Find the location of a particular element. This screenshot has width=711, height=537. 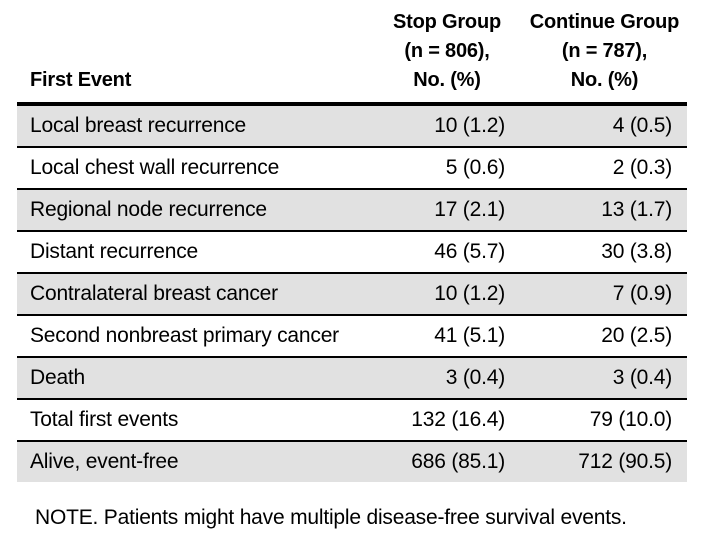

event-name-cell: Second nonbreast primary cancer is located at coordinates (194, 336).